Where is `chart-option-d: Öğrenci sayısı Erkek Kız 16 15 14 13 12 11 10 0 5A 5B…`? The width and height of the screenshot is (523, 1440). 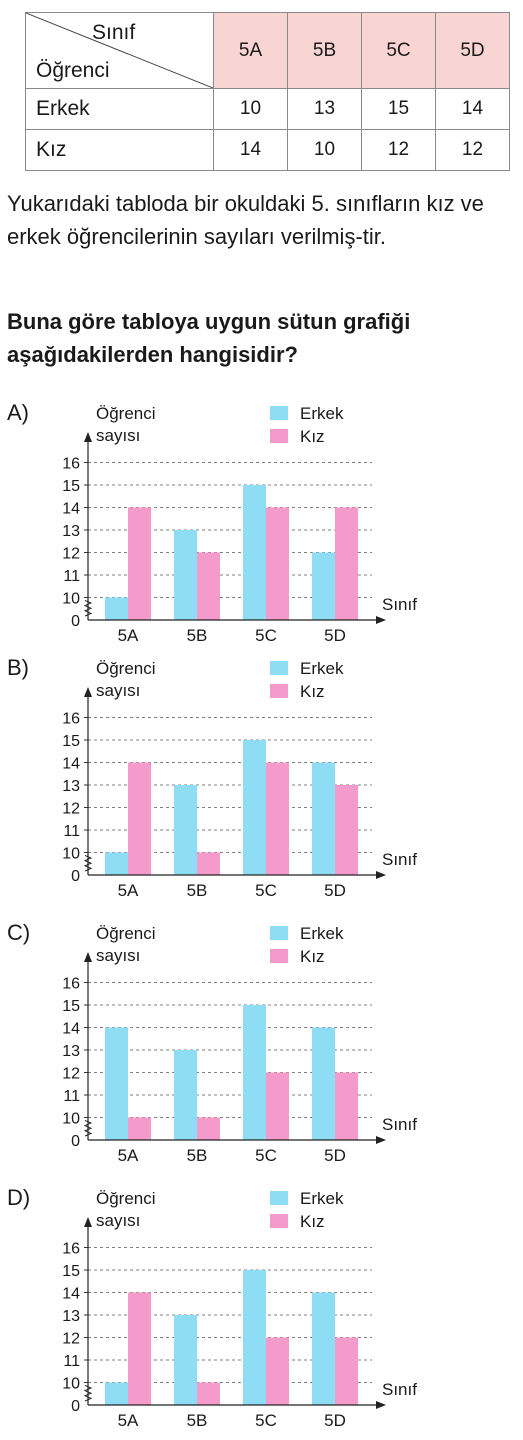
chart-option-d: Öğrenci sayısı Erkek Kız 16 15 14 13 12 11 10 0 5A 5B… is located at coordinates (239, 1309).